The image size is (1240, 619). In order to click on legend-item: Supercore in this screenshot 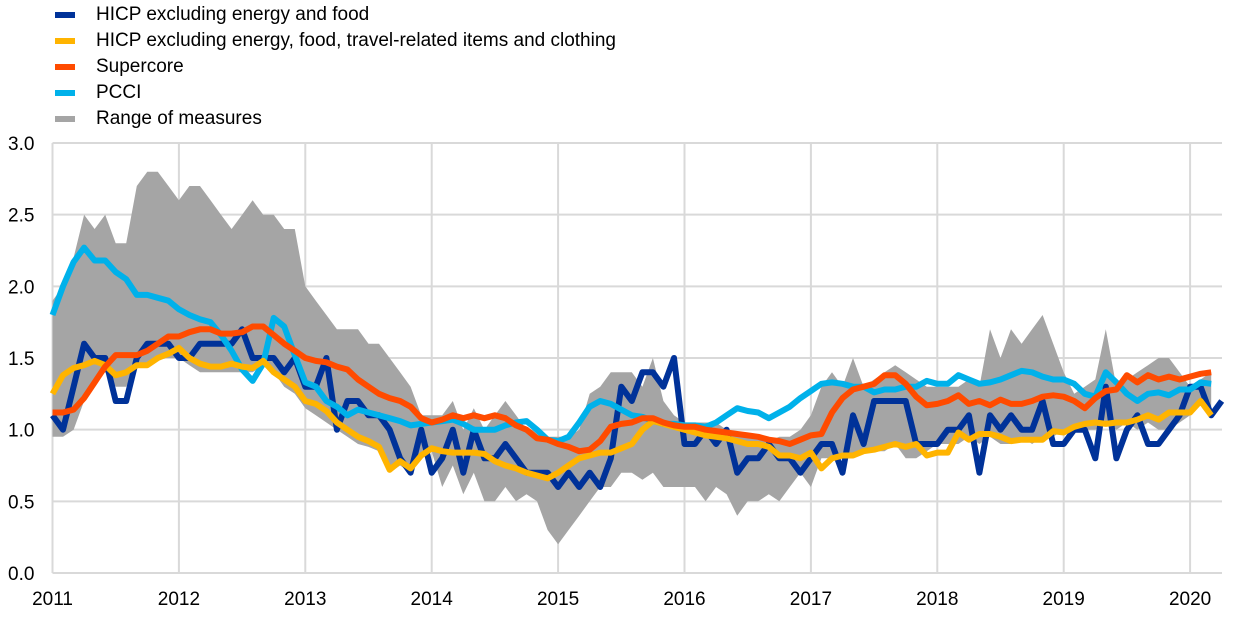, I will do `click(335, 67)`.